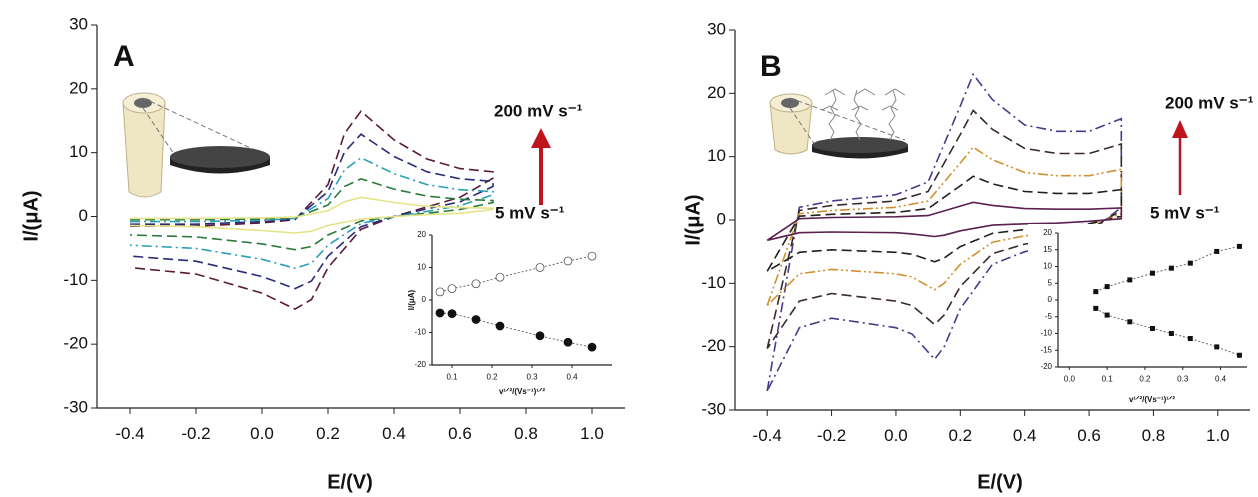 The image size is (1258, 497). Describe the element at coordinates (1180, 157) in the screenshot. I see `arrow` at that location.